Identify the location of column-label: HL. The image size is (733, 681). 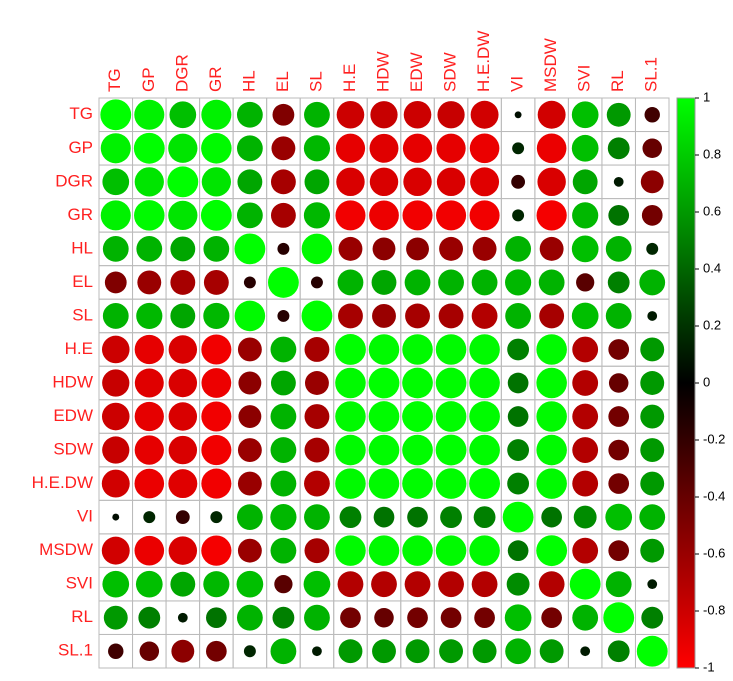
(248, 81).